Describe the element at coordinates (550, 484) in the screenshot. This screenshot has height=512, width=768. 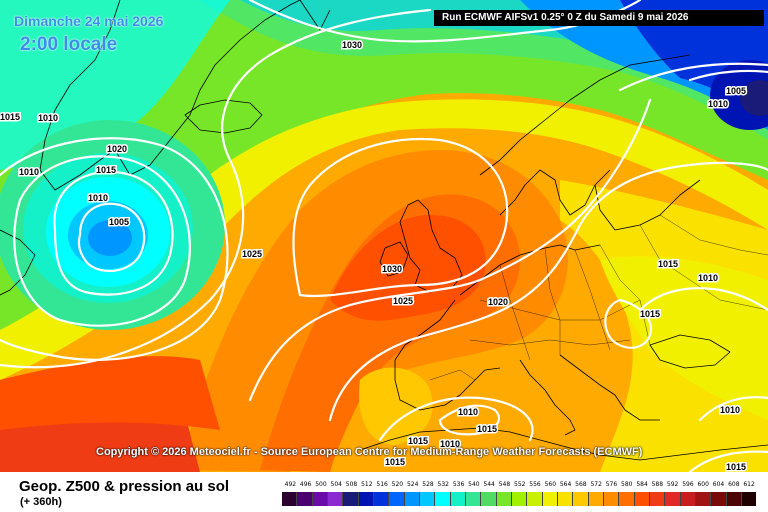
I see `legend-value: 560` at that location.